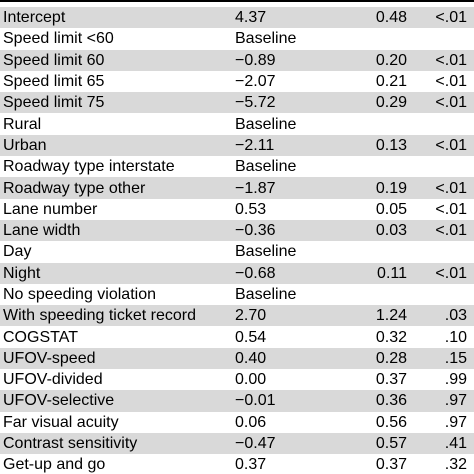 The width and height of the screenshot is (474, 474). Describe the element at coordinates (53, 380) in the screenshot. I see `row-label: UFOV-divided` at that location.